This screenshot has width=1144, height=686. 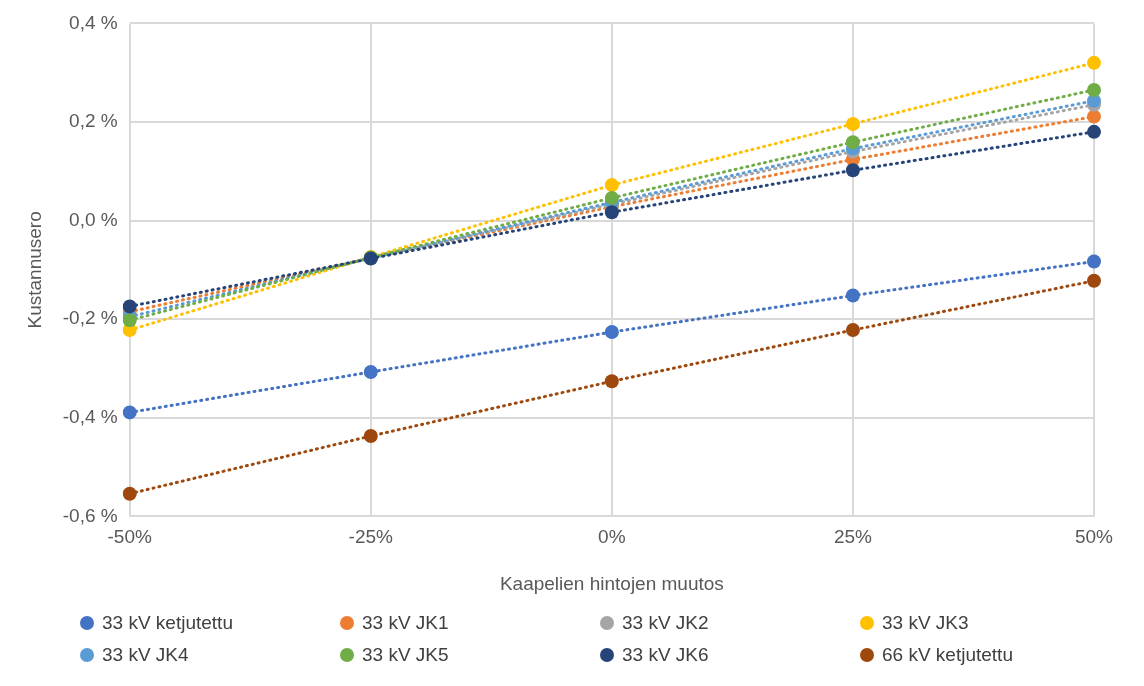 What do you see at coordinates (925, 623) in the screenshot?
I see `legend-label: 33 kV JK3` at bounding box center [925, 623].